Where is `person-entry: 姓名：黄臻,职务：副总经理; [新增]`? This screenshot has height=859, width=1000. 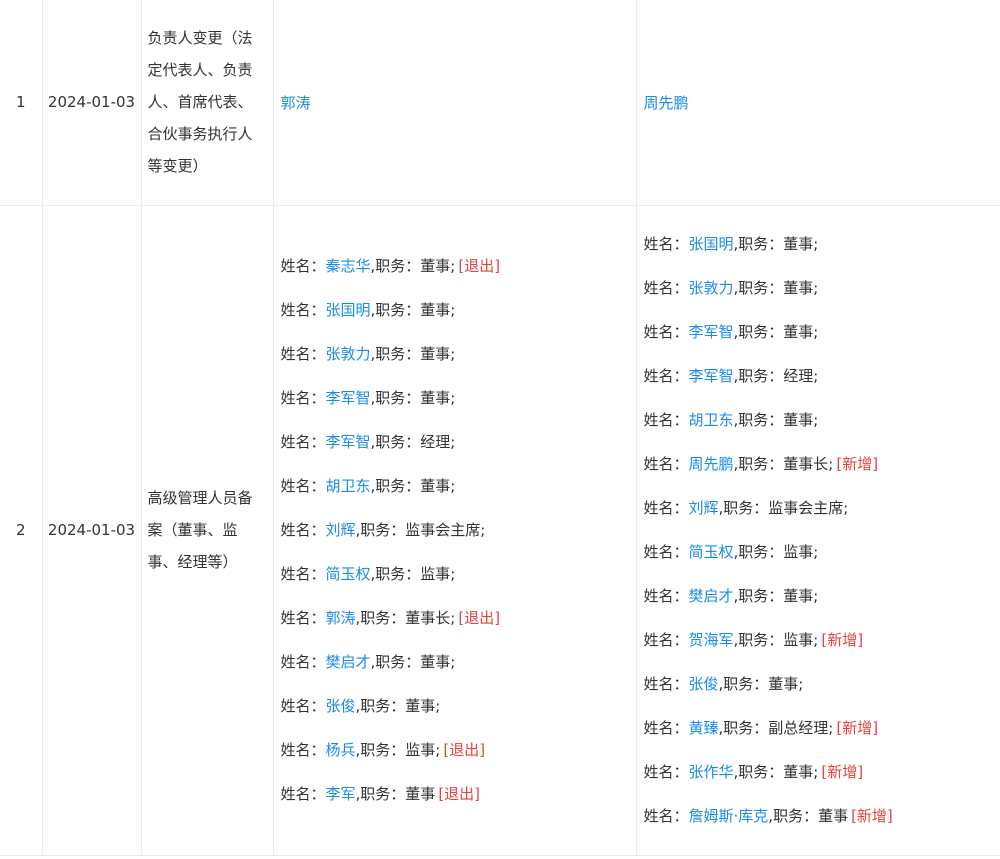 person-entry: 姓名：黄臻,职务：副总经理; [新增] is located at coordinates (819, 728).